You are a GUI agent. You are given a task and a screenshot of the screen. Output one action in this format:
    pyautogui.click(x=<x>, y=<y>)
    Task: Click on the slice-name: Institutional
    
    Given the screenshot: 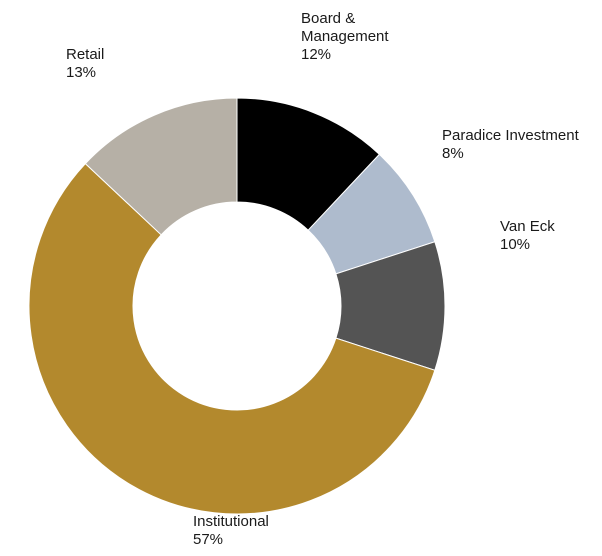 What is the action you would take?
    pyautogui.click(x=231, y=521)
    